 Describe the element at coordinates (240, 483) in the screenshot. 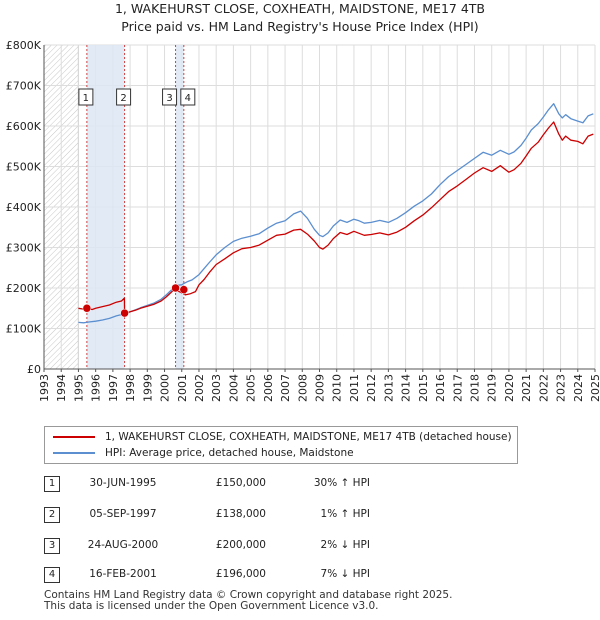

I see `transaction-price: £150,000` at that location.